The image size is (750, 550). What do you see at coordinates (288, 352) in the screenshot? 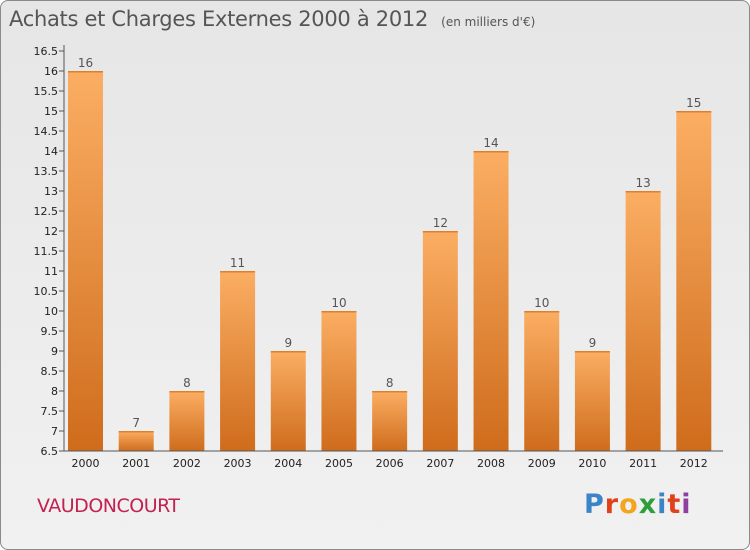
I see `bar-top-edge-2004` at bounding box center [288, 352].